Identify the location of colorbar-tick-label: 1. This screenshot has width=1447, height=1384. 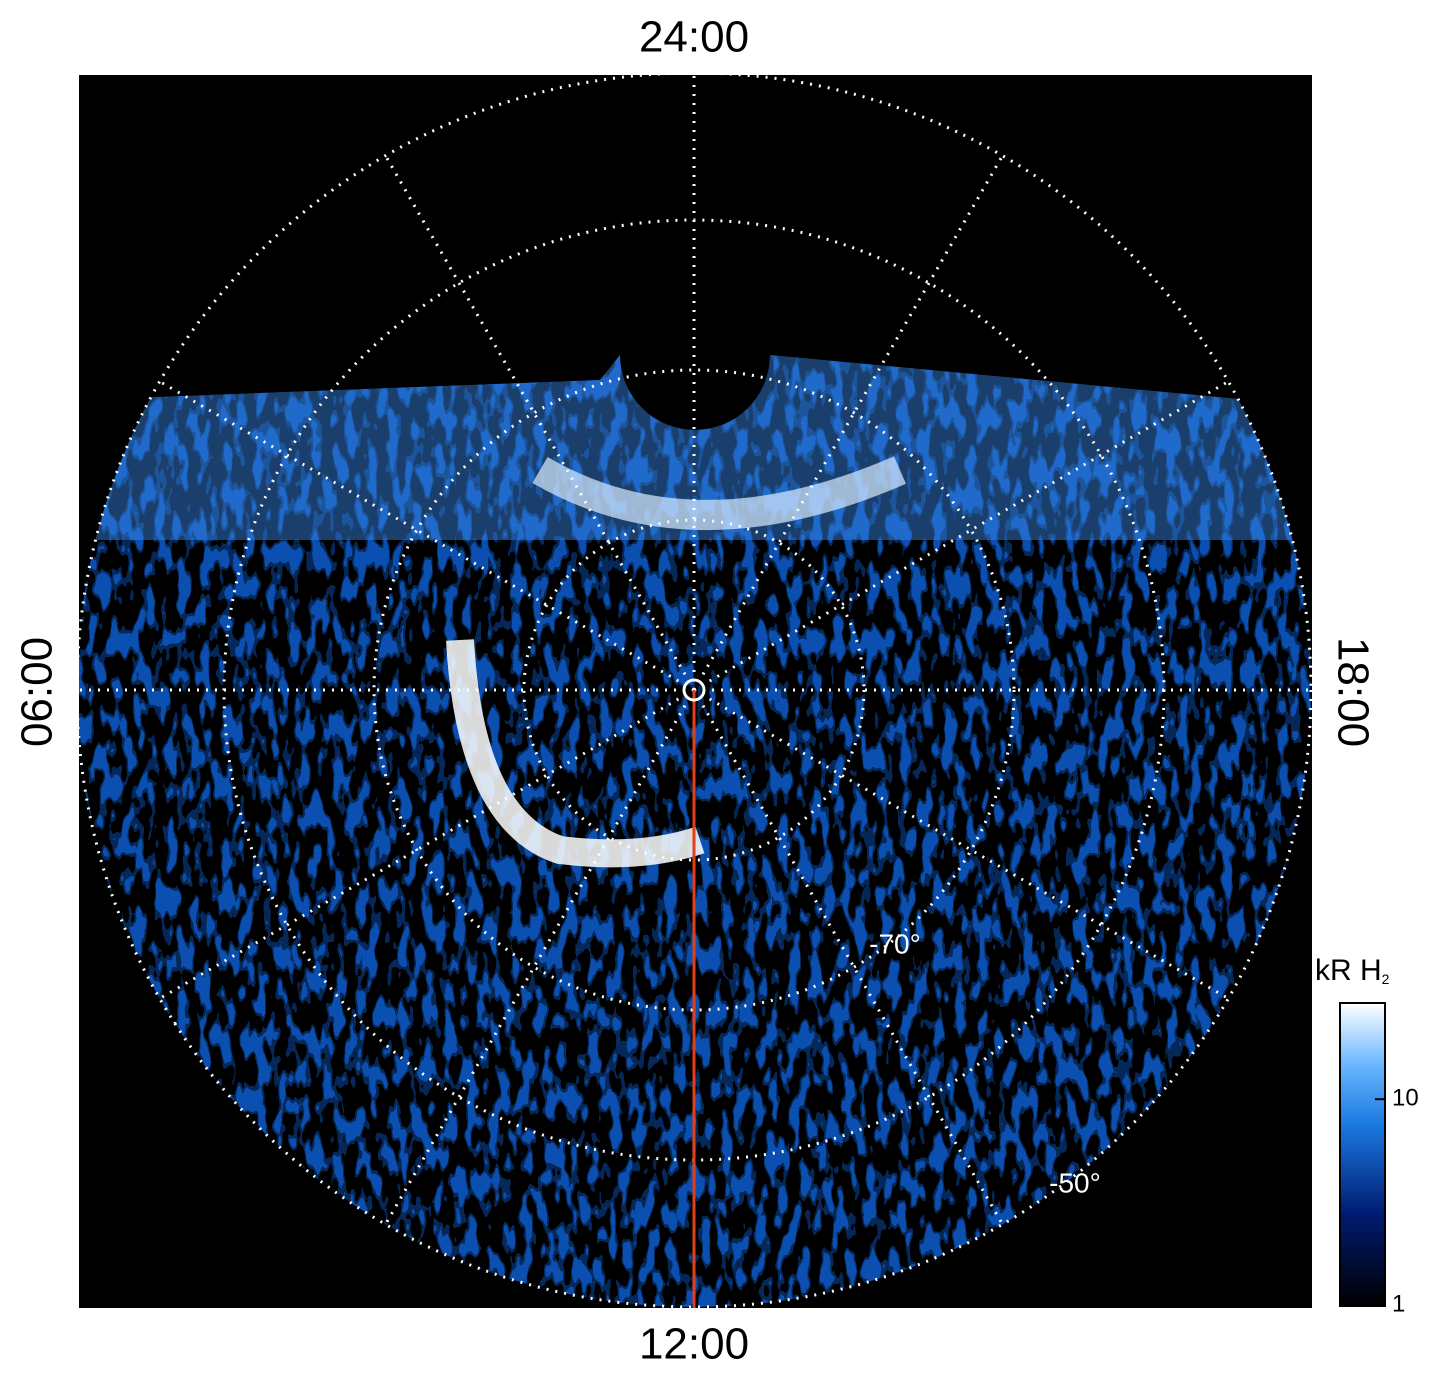
(1398, 1303).